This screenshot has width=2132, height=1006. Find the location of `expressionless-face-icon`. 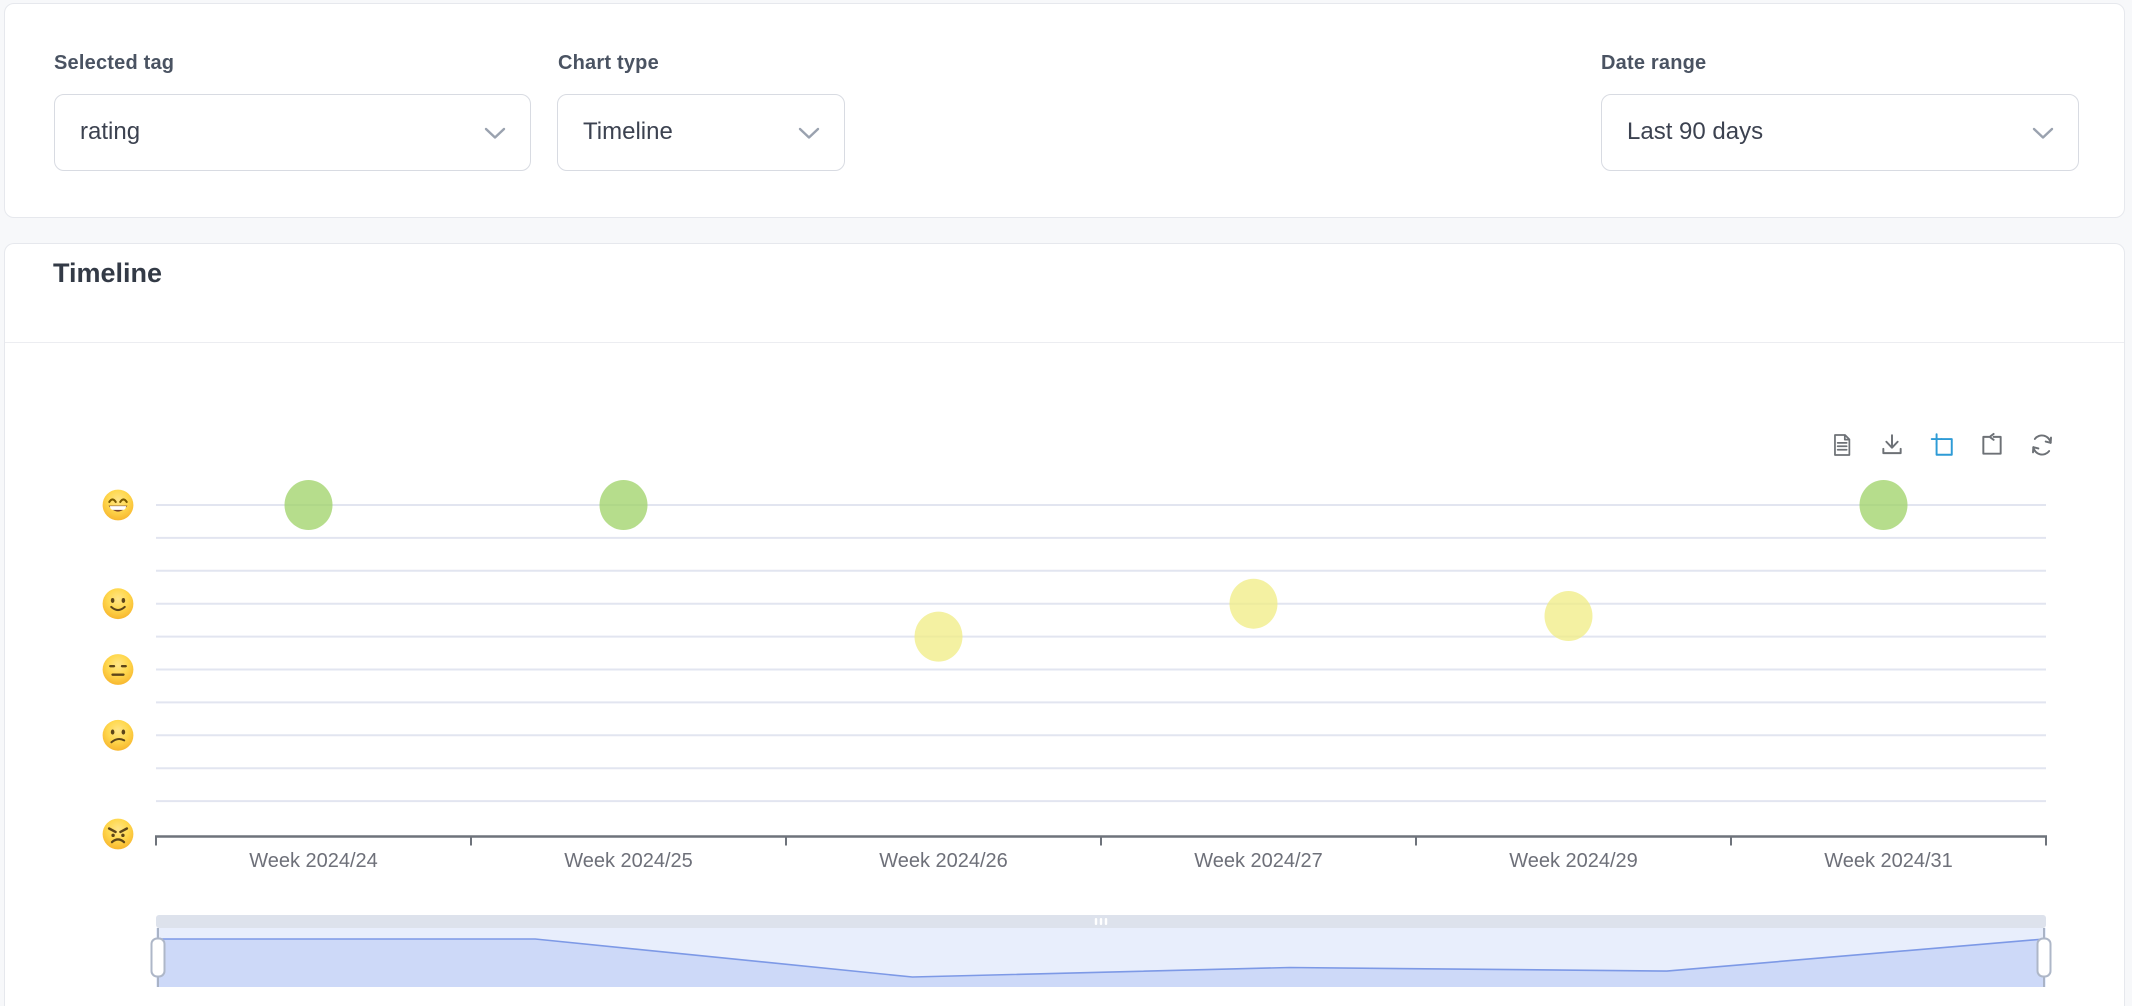

expressionless-face-icon is located at coordinates (118, 669).